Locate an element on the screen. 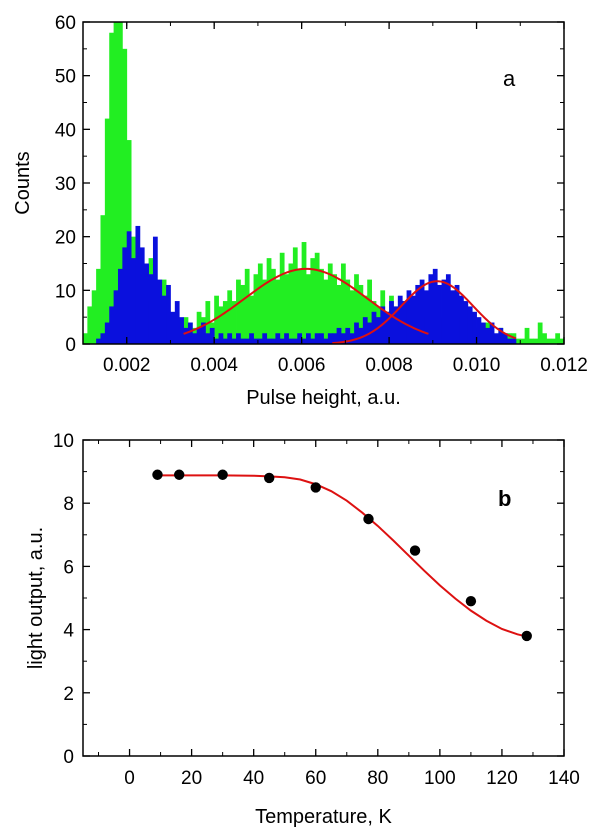  panel-b-xtick-label-3: 60 is located at coordinates (315, 778).